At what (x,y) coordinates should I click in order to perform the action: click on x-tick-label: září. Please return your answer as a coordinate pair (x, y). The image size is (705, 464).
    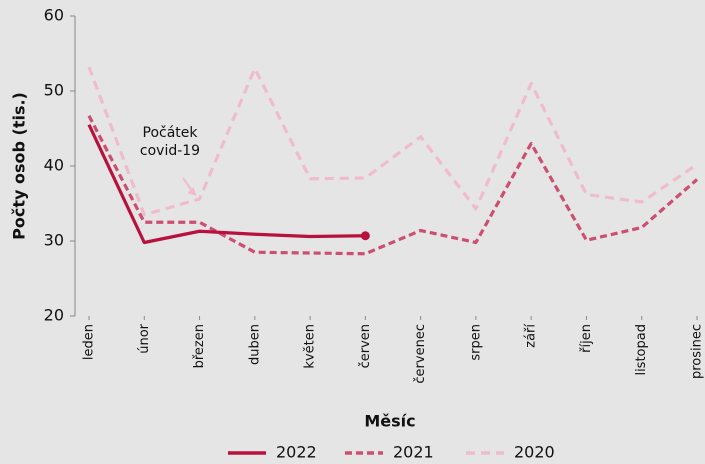
    Looking at the image, I should click on (531, 336).